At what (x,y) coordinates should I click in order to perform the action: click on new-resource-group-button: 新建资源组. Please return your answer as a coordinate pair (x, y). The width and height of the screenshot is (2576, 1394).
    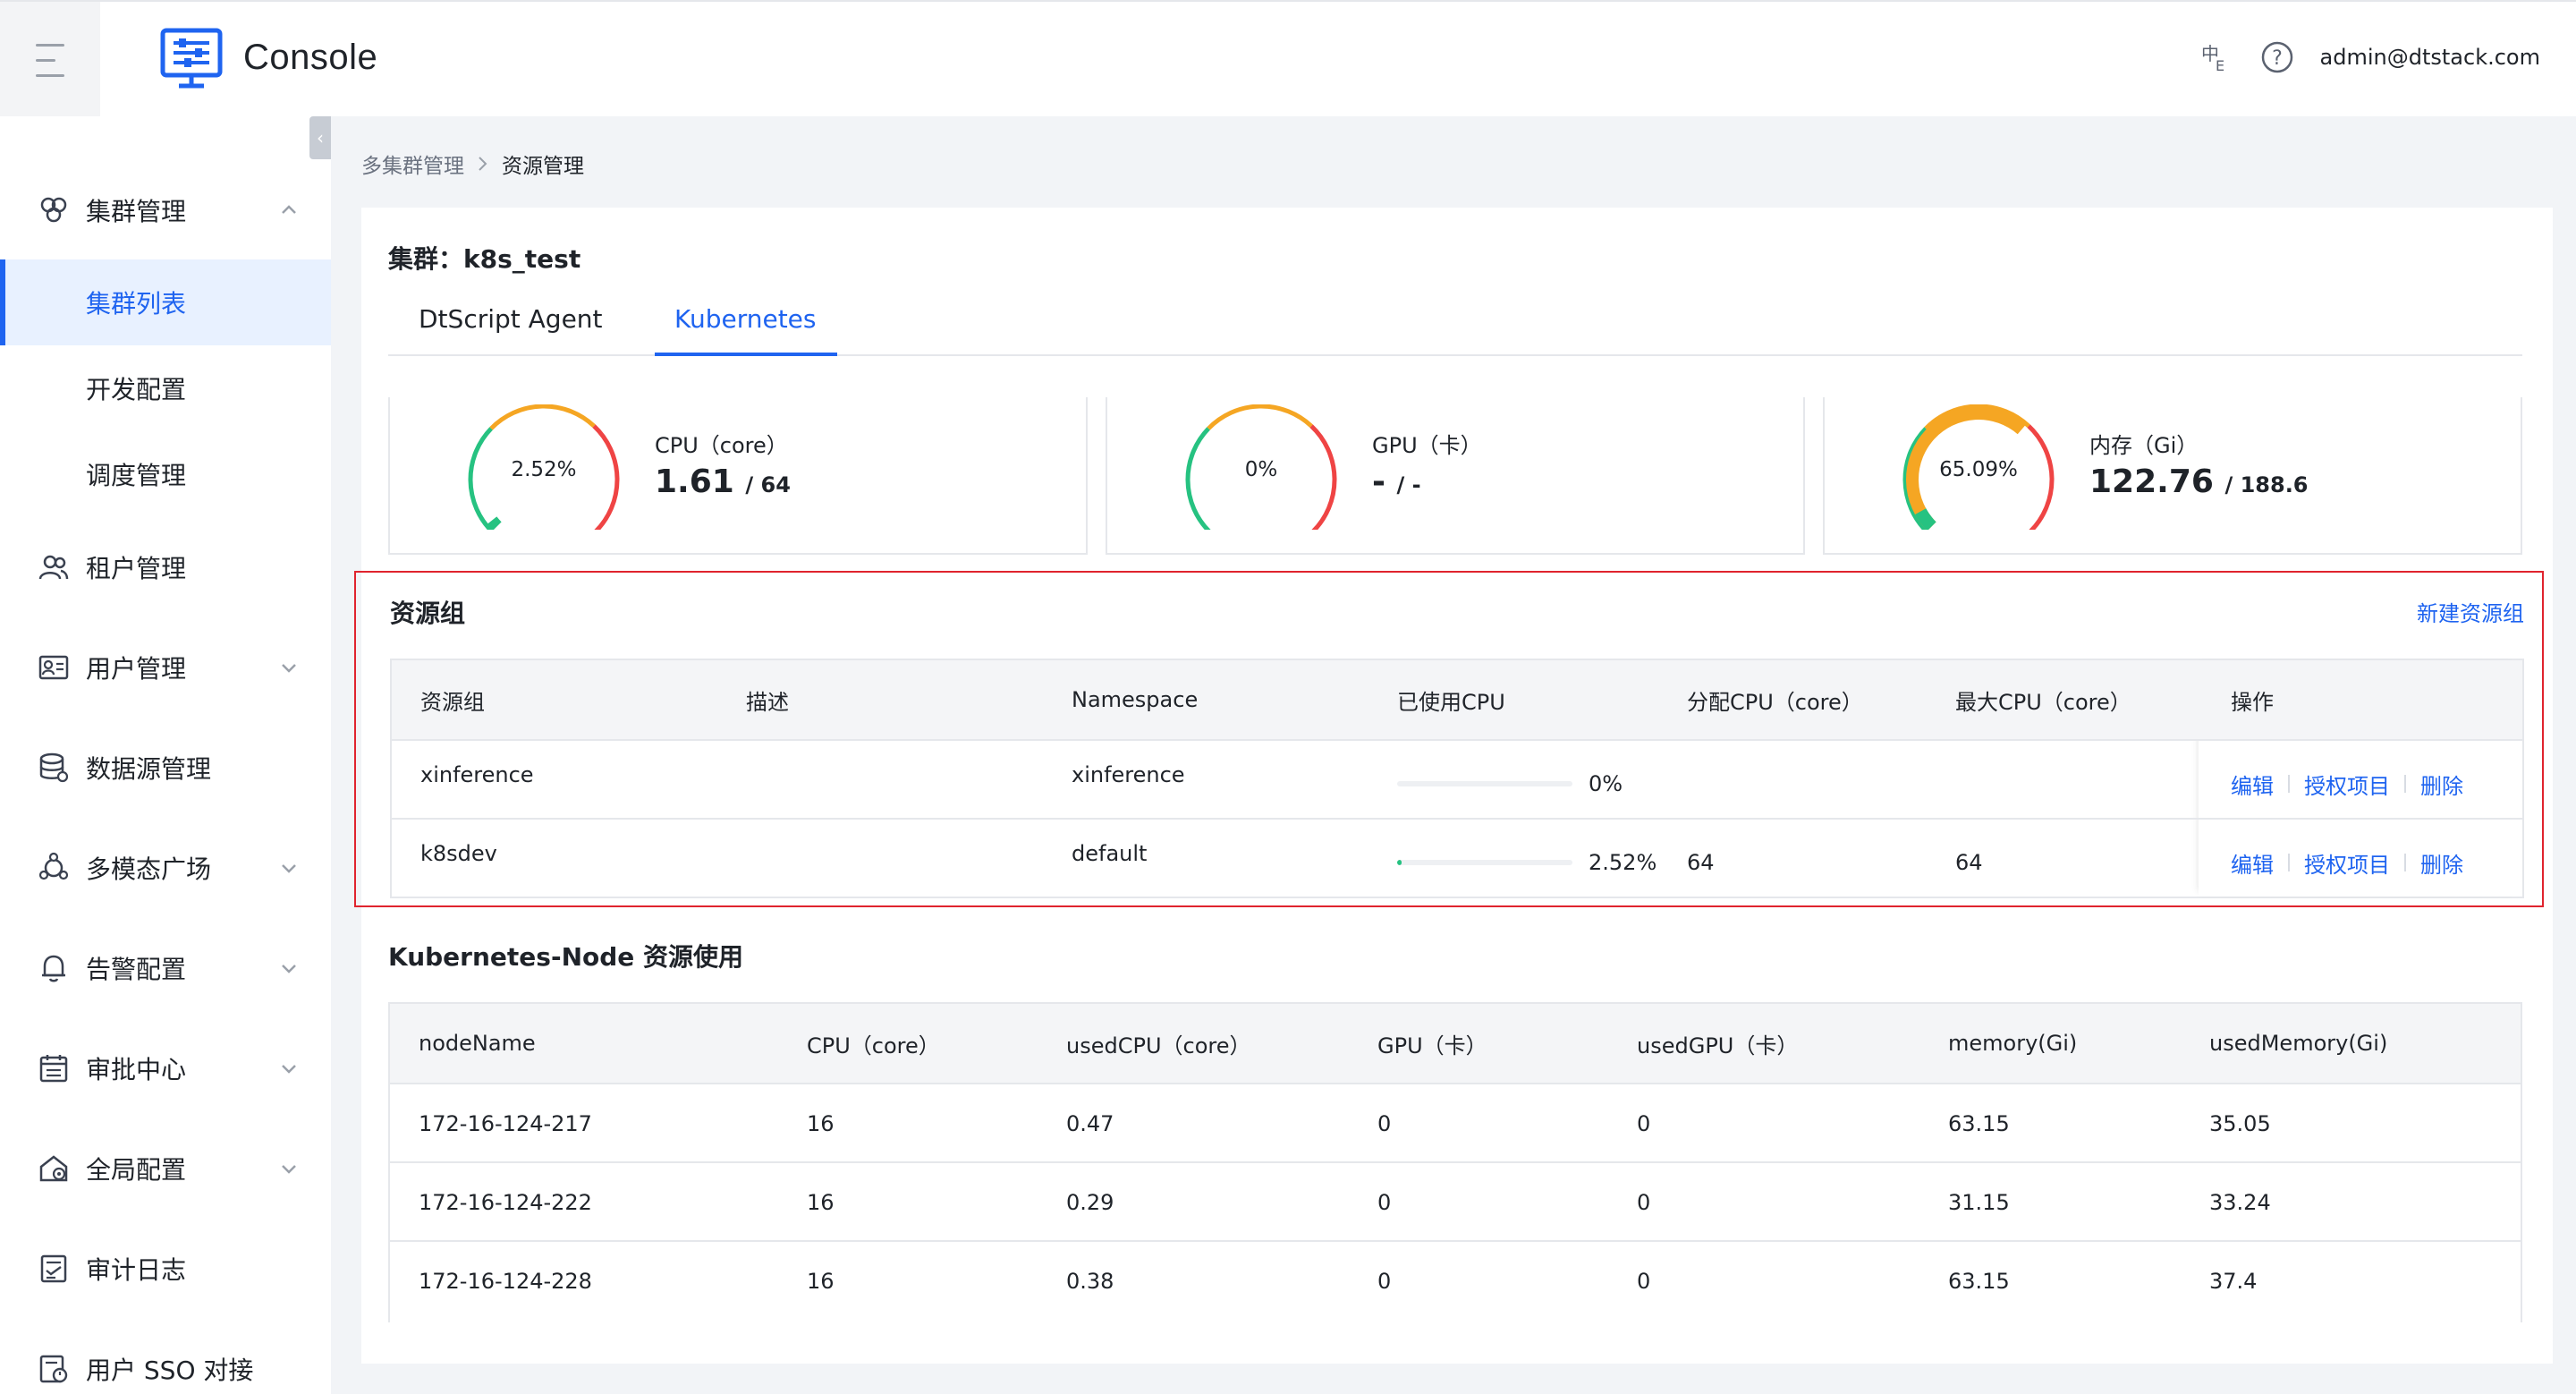
    Looking at the image, I should click on (2470, 614).